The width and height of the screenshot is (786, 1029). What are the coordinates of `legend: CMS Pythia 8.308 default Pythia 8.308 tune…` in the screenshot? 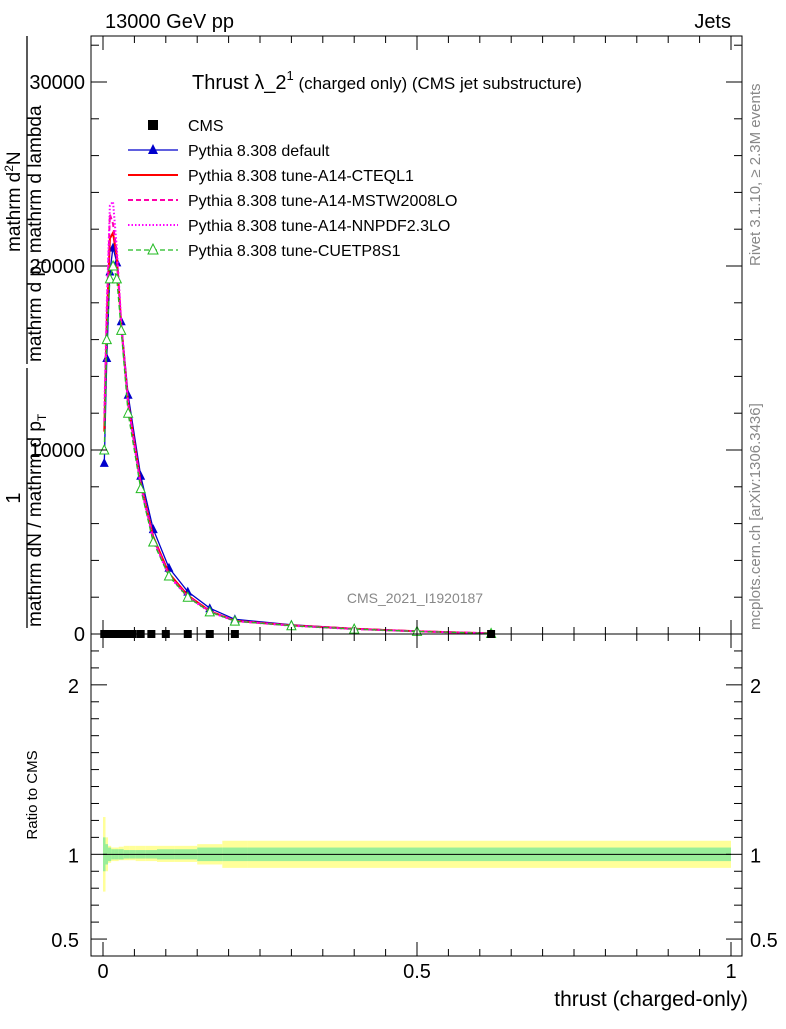 It's located at (292, 189).